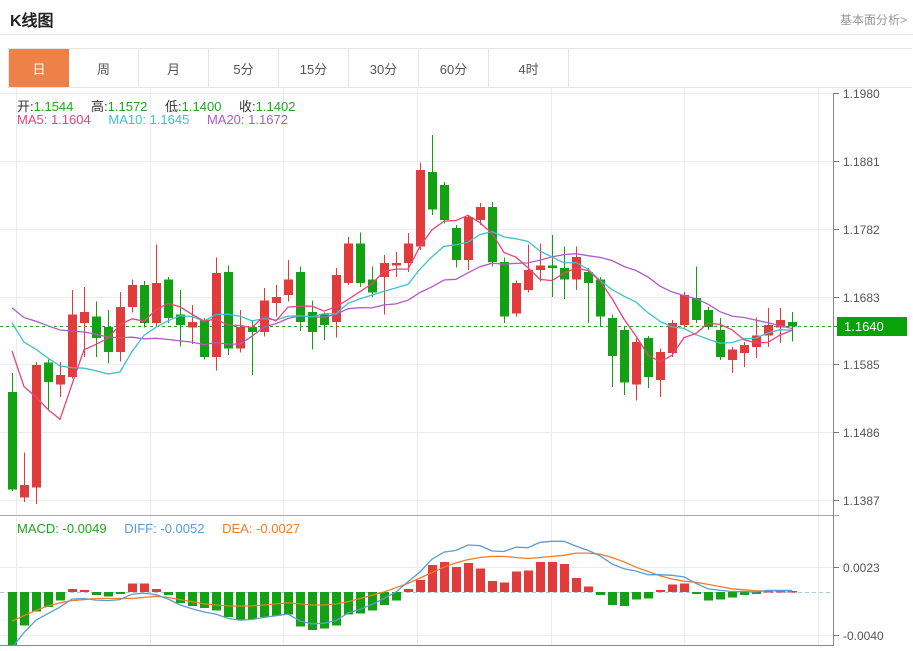 Image resolution: width=913 pixels, height=651 pixels. Describe the element at coordinates (39, 68) in the screenshot. I see `tab-day: 日` at that location.